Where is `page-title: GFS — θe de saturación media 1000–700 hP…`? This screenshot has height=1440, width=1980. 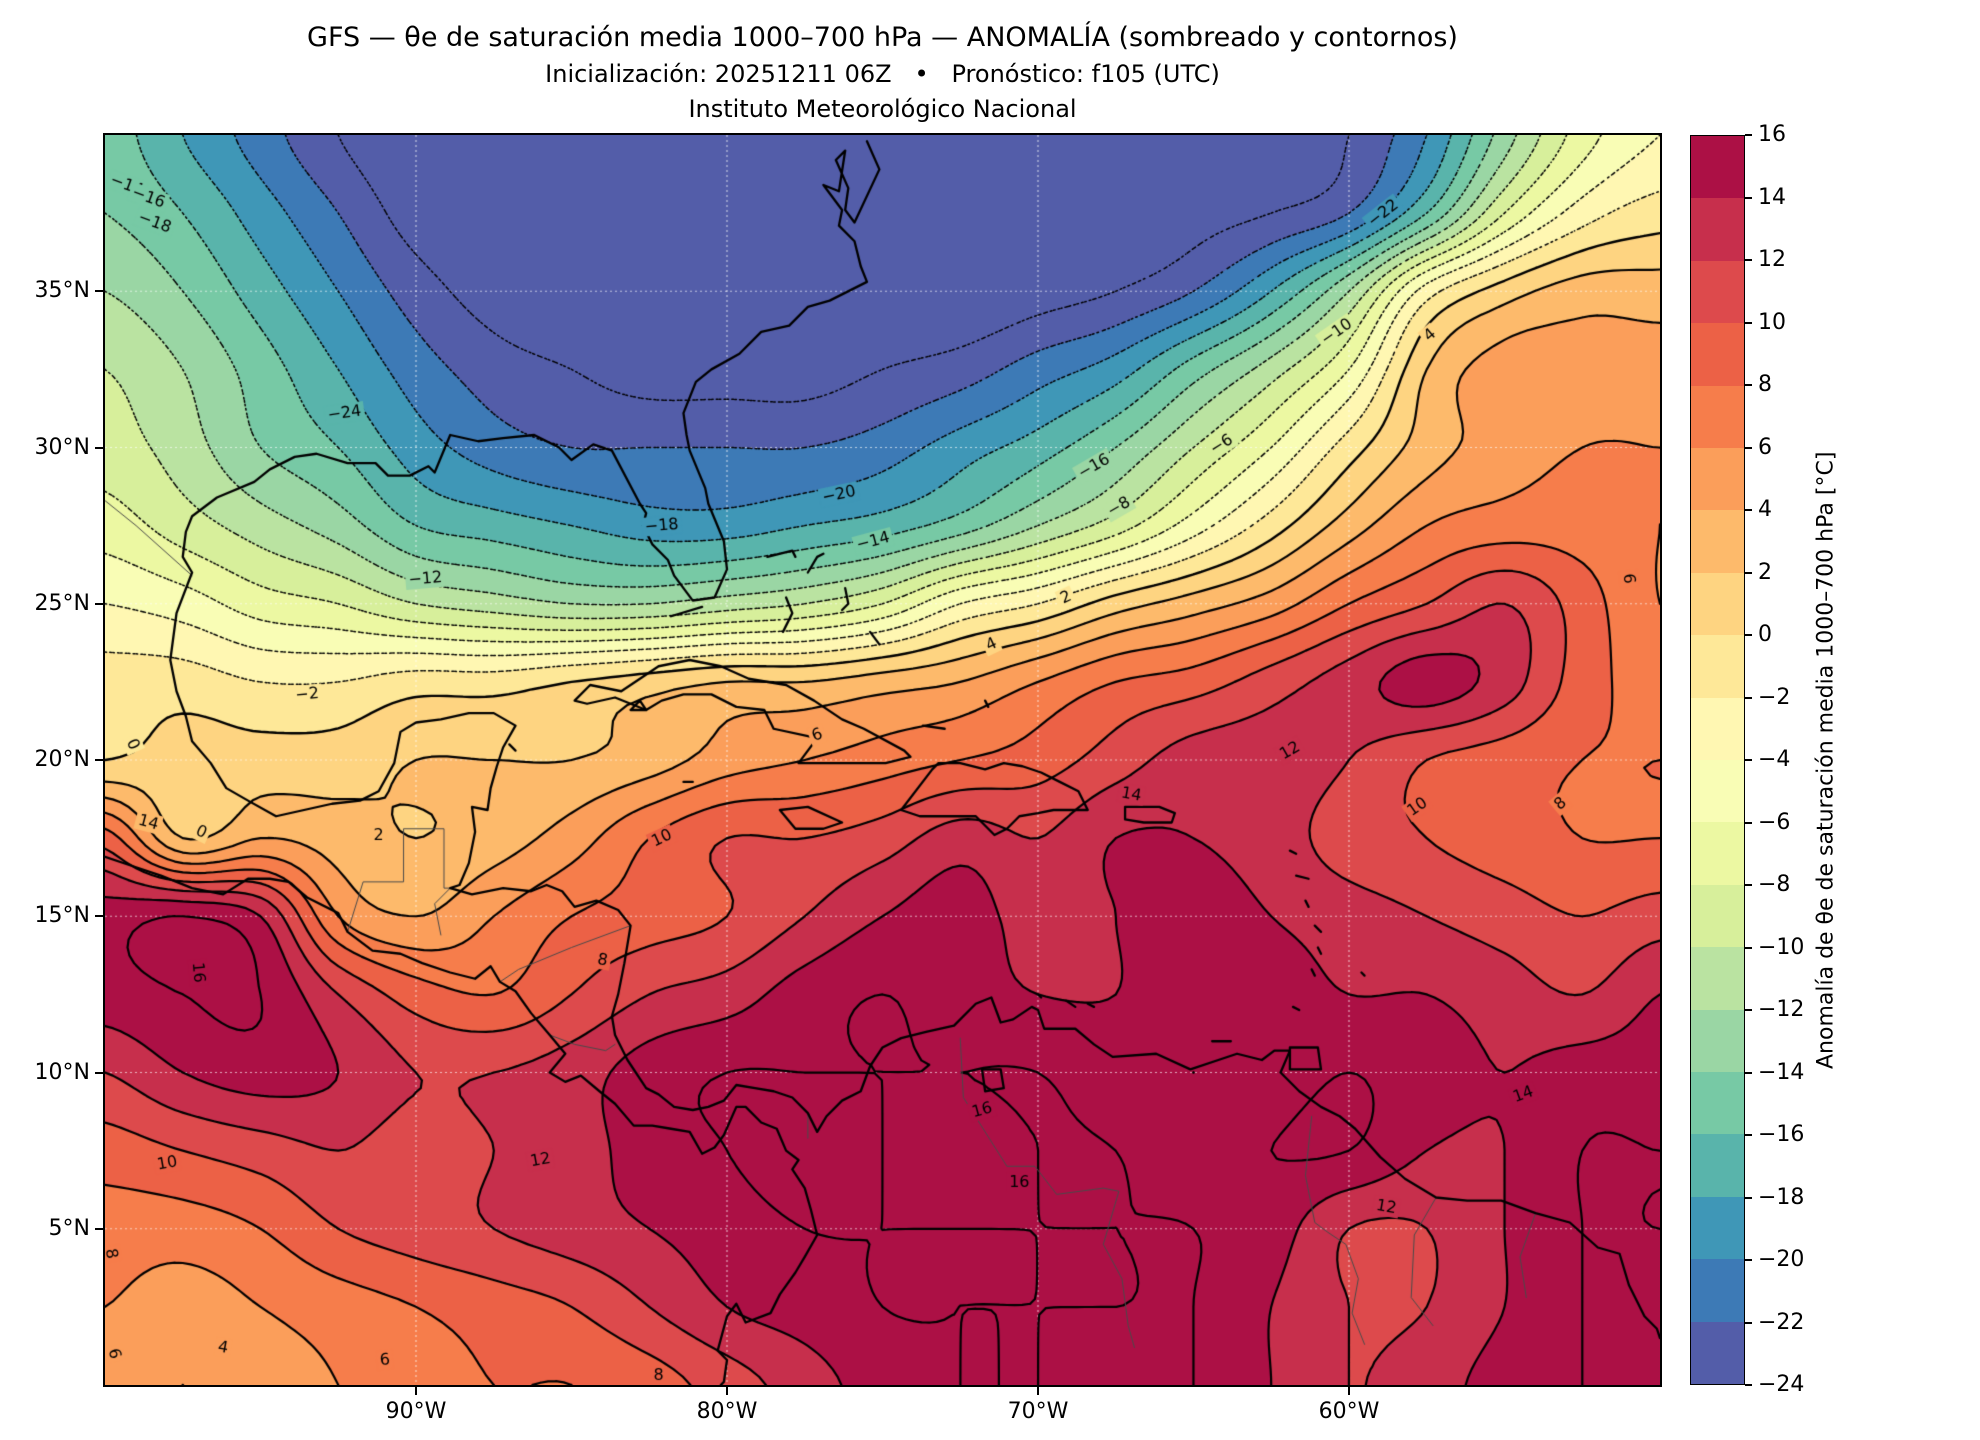 page-title: GFS — θe de saturación media 1000–700 hP… is located at coordinates (882, 37).